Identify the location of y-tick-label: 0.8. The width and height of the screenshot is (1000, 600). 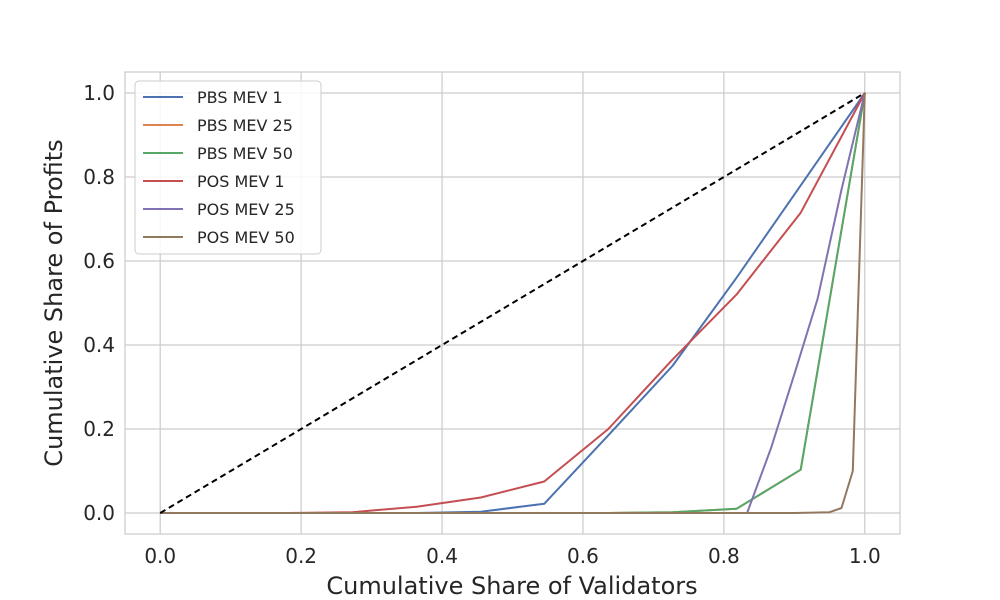
(99, 177).